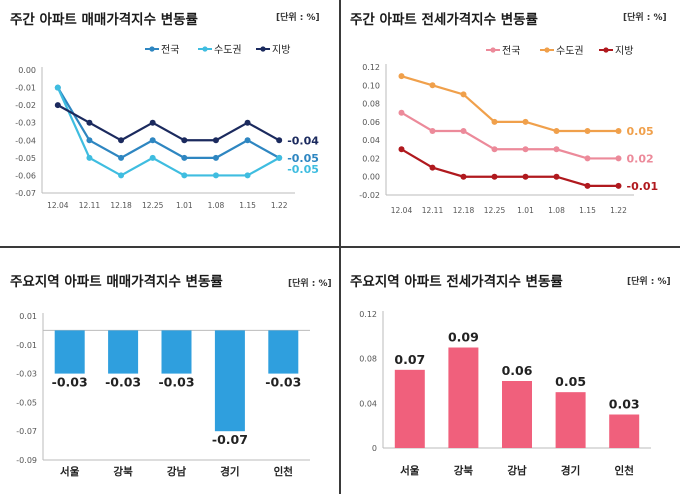 The width and height of the screenshot is (680, 494). I want to click on y-tick-label: 0, so click(374, 448).